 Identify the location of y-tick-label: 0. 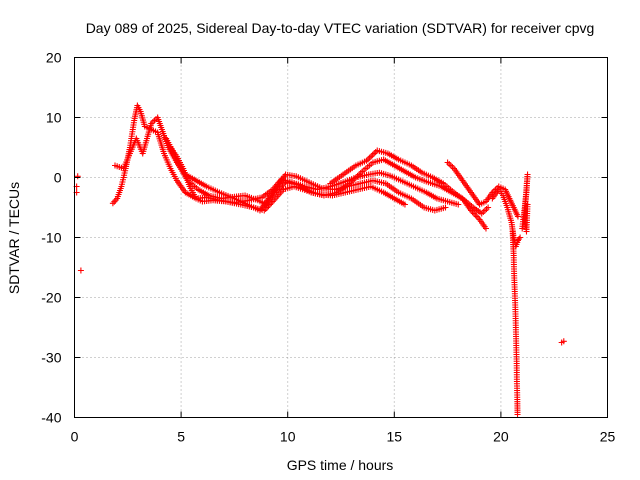
(58, 178).